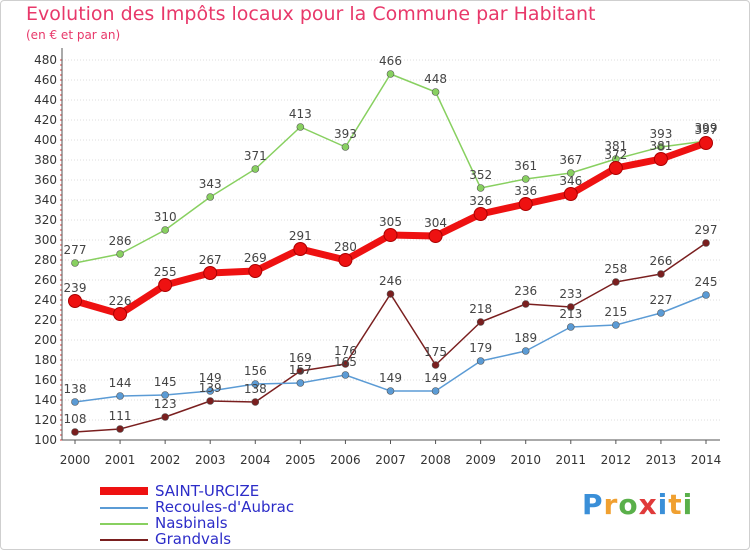 Image resolution: width=750 pixels, height=550 pixels. I want to click on x-tick-label: 2005, so click(300, 460).